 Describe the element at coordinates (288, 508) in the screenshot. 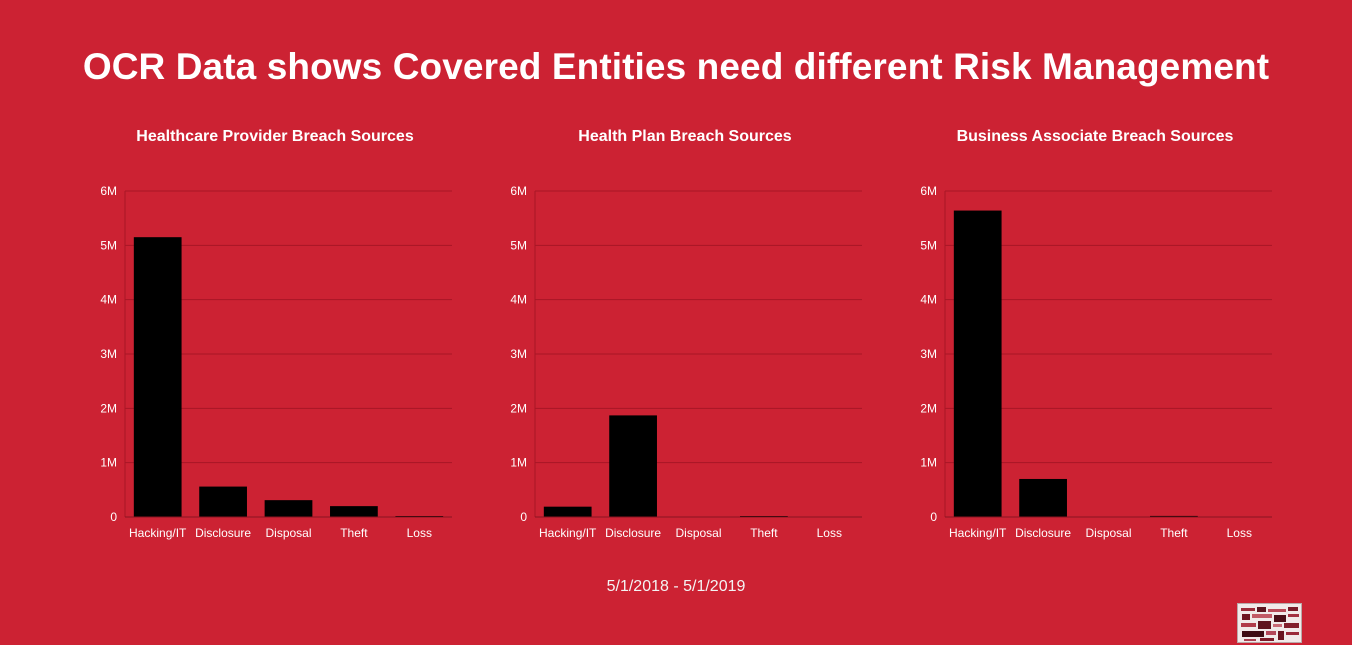

I see `bar-disposal` at that location.